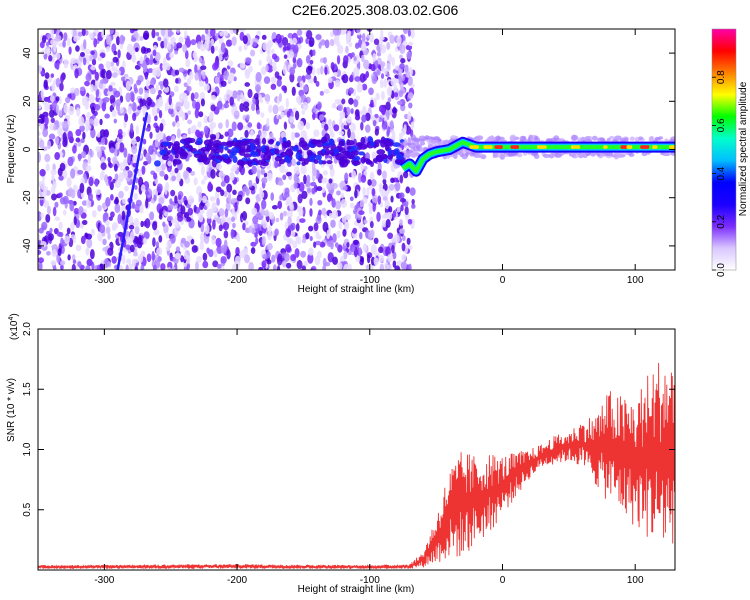 This screenshot has height=600, width=750. Describe the element at coordinates (27, 509) in the screenshot. I see `snr-y-tick-label: 0.5` at that location.